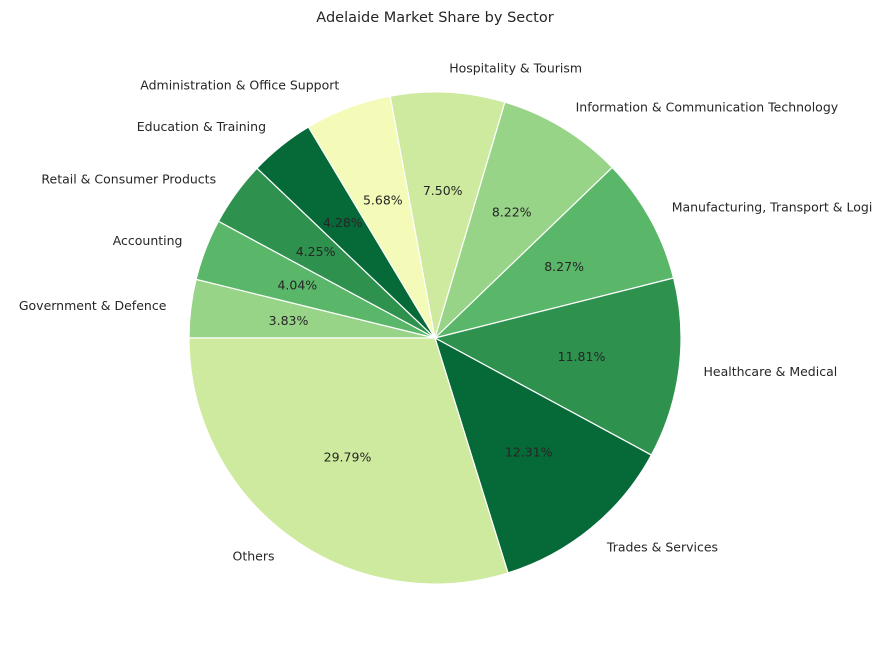 The width and height of the screenshot is (872, 656). I want to click on chart-title: Adelaide Market Share by Sector, so click(434, 18).